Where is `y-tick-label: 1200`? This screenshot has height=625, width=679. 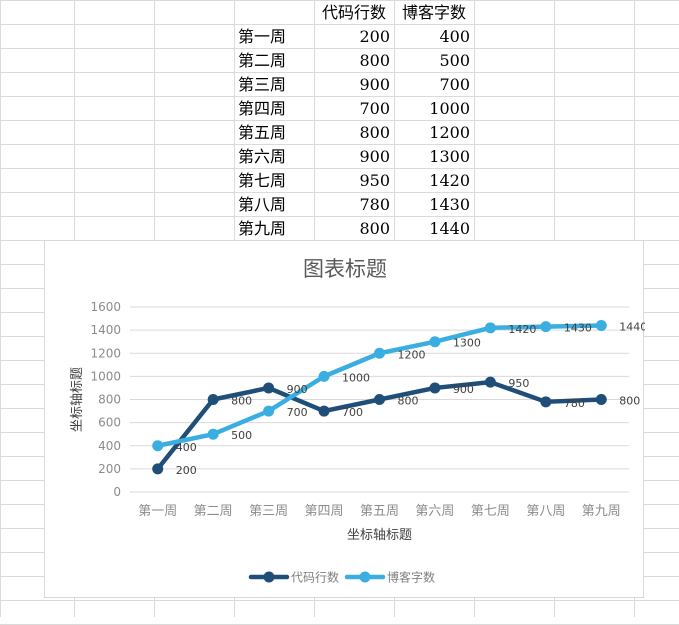 y-tick-label: 1200 is located at coordinates (105, 353).